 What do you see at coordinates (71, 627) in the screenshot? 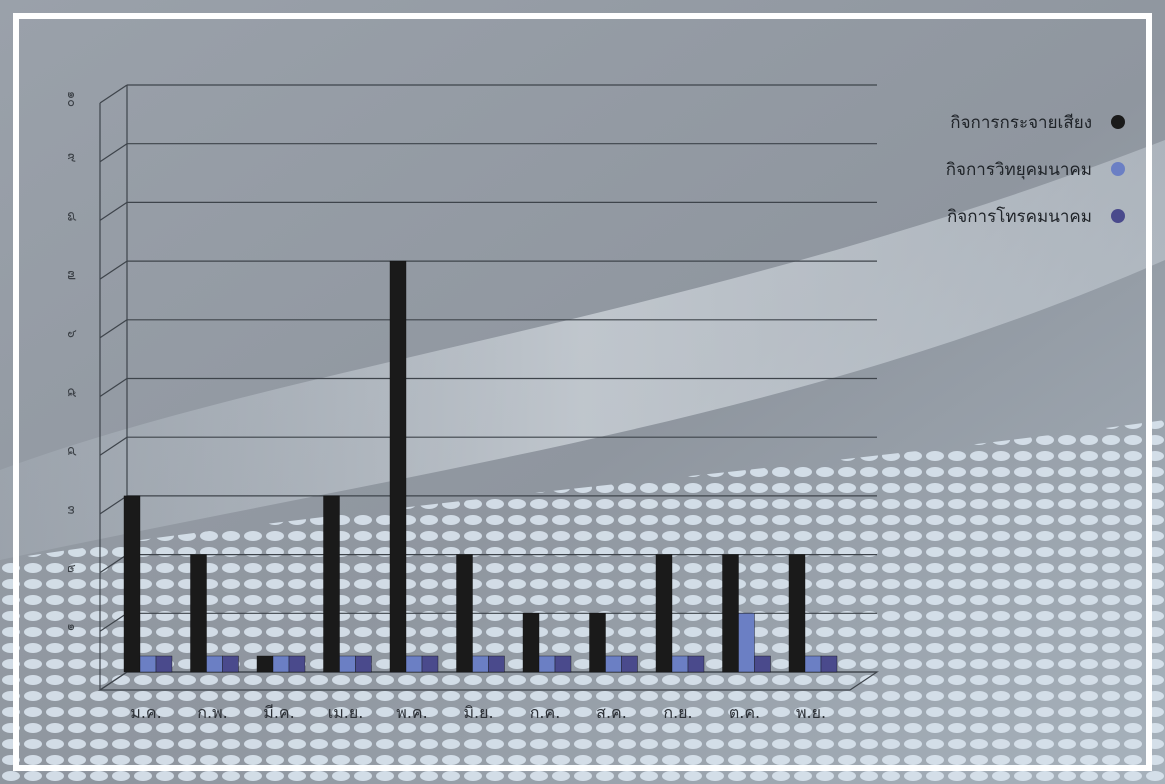
I see `y-tick-label: ๑` at bounding box center [71, 627].